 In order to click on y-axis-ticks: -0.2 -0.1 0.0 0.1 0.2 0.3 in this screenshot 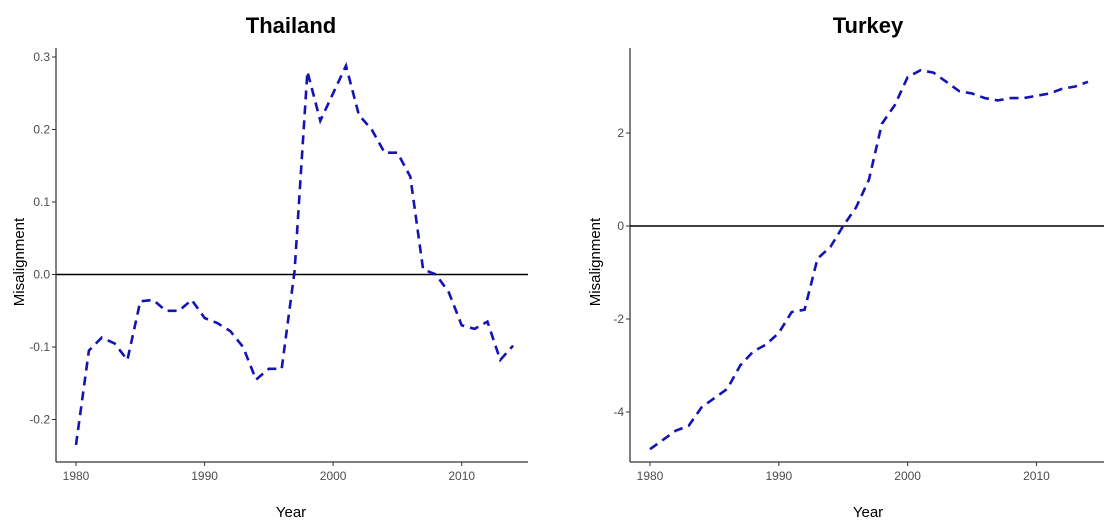, I will do `click(42, 238)`.